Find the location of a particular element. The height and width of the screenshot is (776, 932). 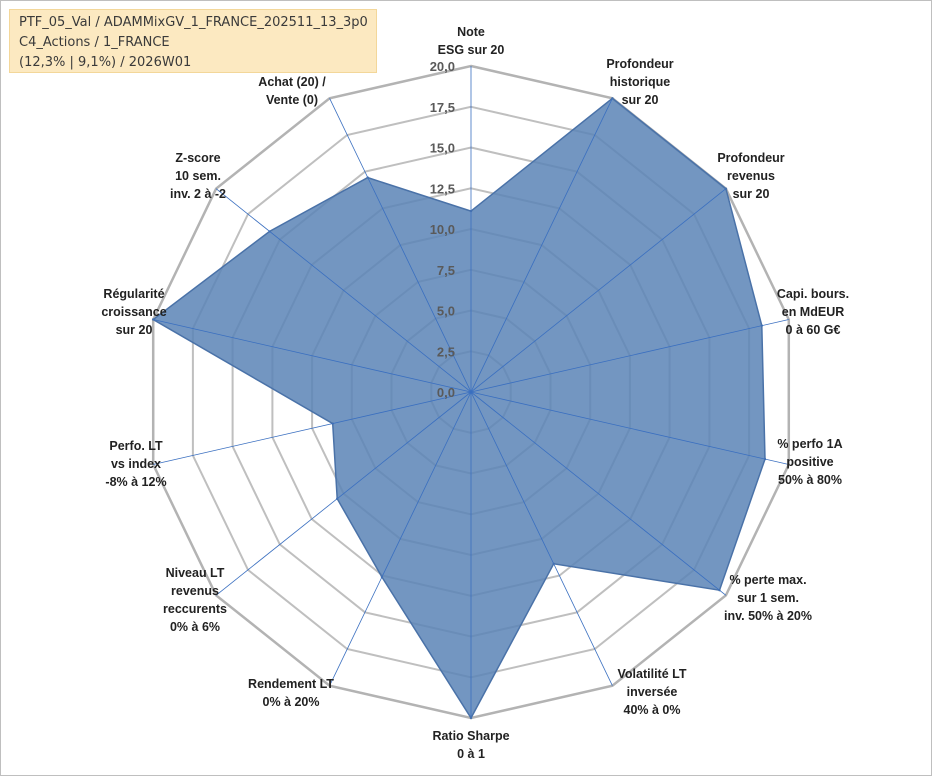

axis-label-7: Ratio Sharpe 0 à 1 is located at coordinates (470, 745).